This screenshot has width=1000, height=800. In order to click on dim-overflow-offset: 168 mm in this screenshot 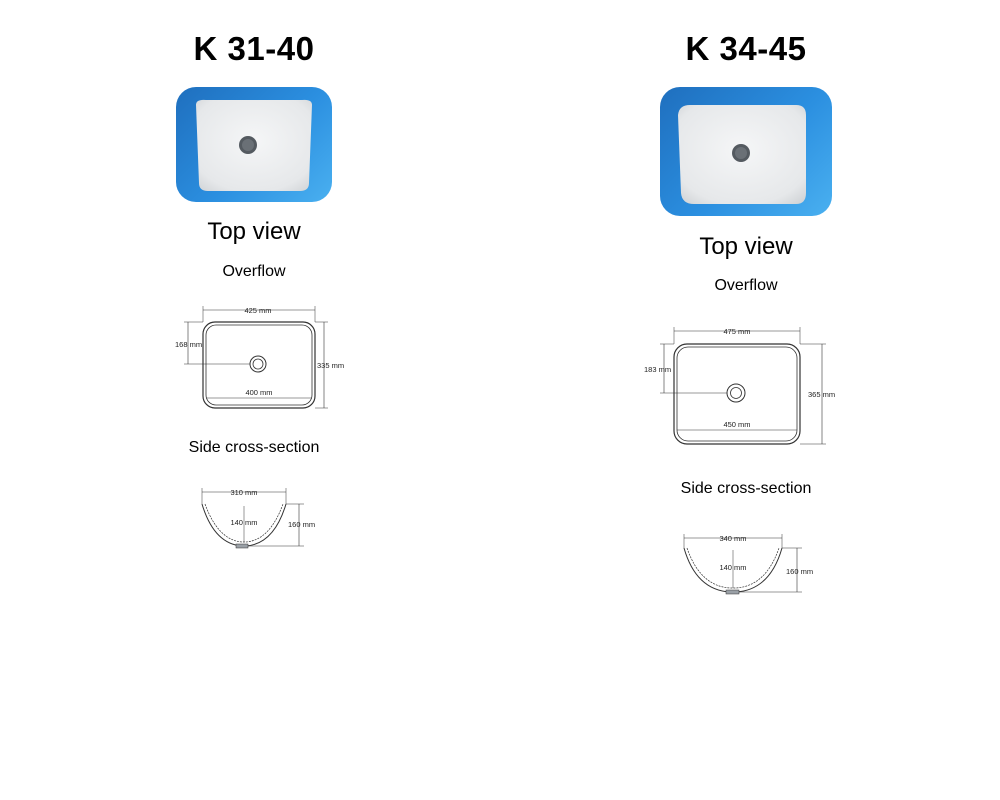, I will do `click(188, 344)`.